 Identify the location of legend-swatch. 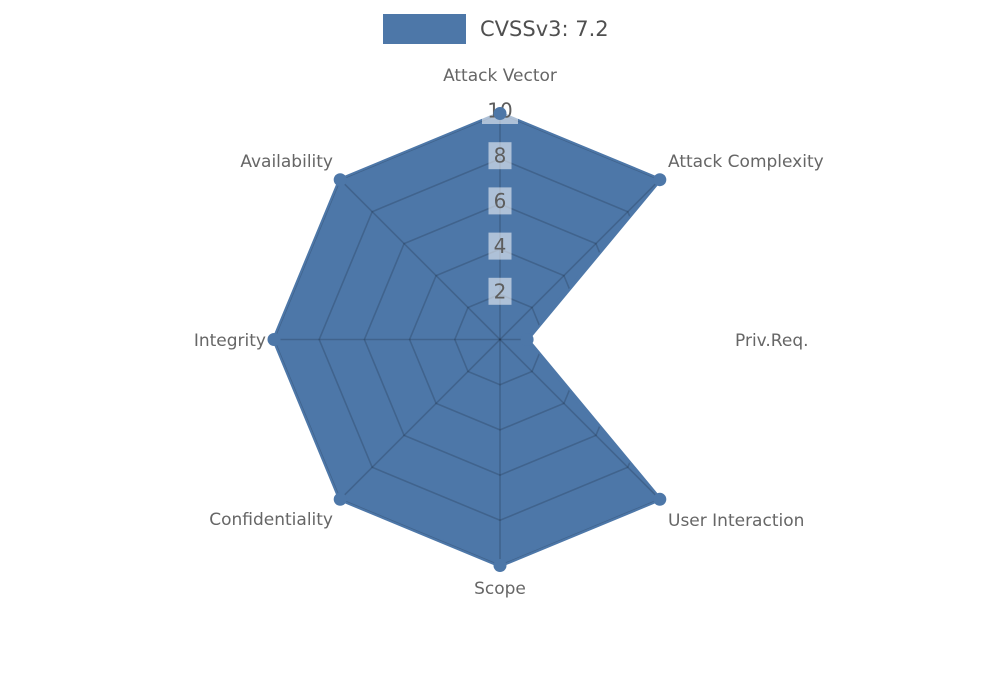
(424, 29).